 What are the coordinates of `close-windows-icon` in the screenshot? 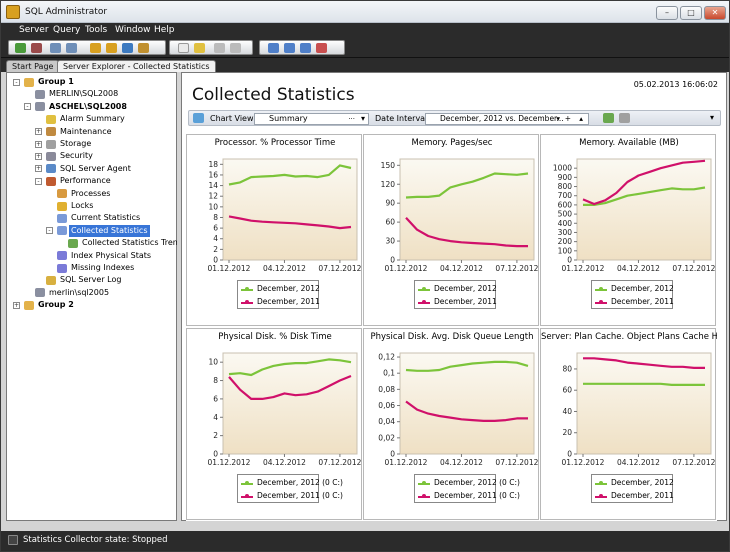 It's located at (321, 48).